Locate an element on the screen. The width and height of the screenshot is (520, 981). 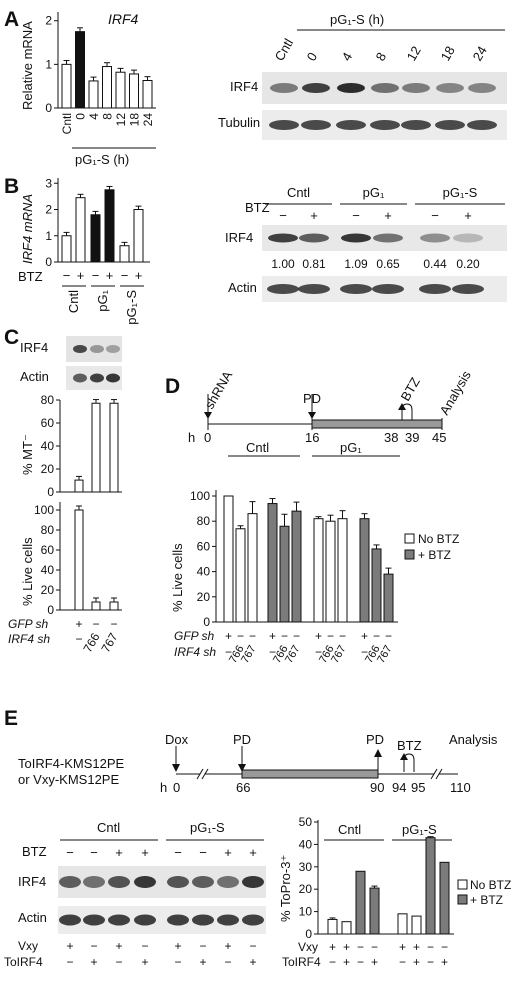
panel-e-time-94: 94 is located at coordinates (399, 787).